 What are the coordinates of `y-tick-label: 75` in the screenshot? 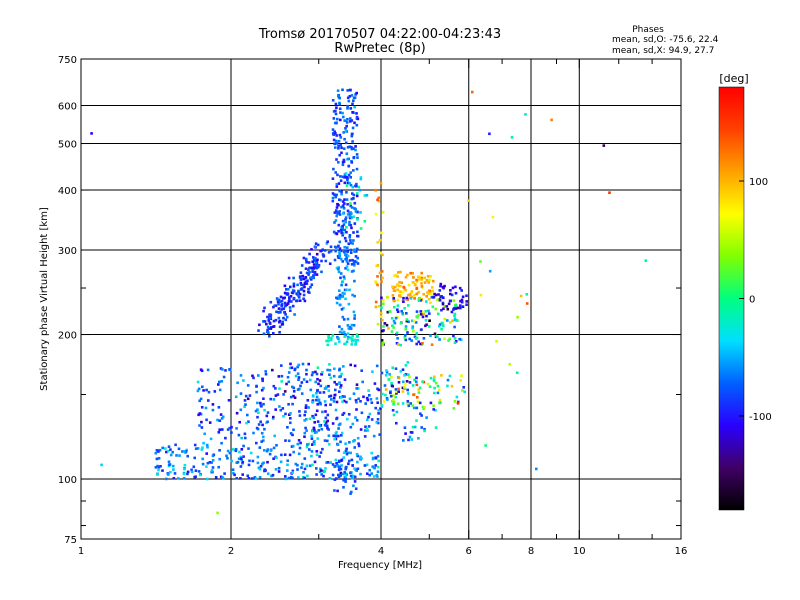 It's located at (70, 540).